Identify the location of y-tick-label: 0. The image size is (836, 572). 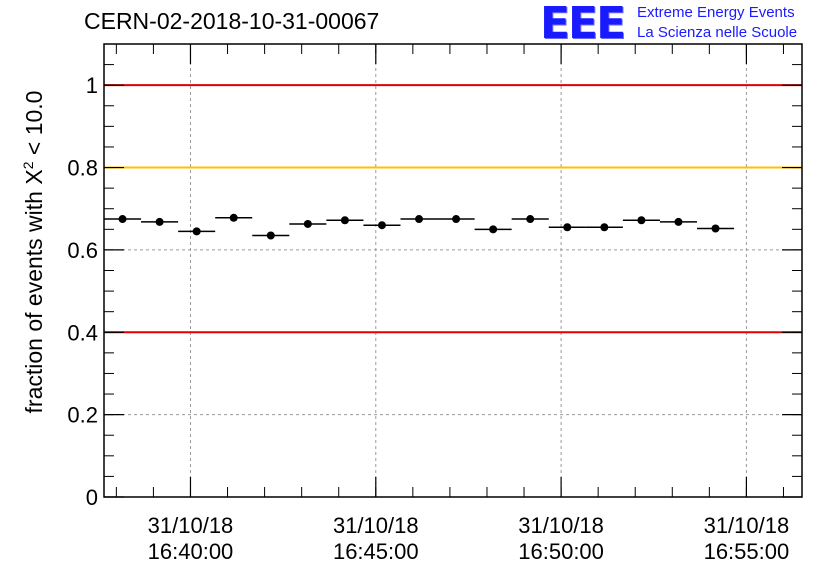
(92, 497).